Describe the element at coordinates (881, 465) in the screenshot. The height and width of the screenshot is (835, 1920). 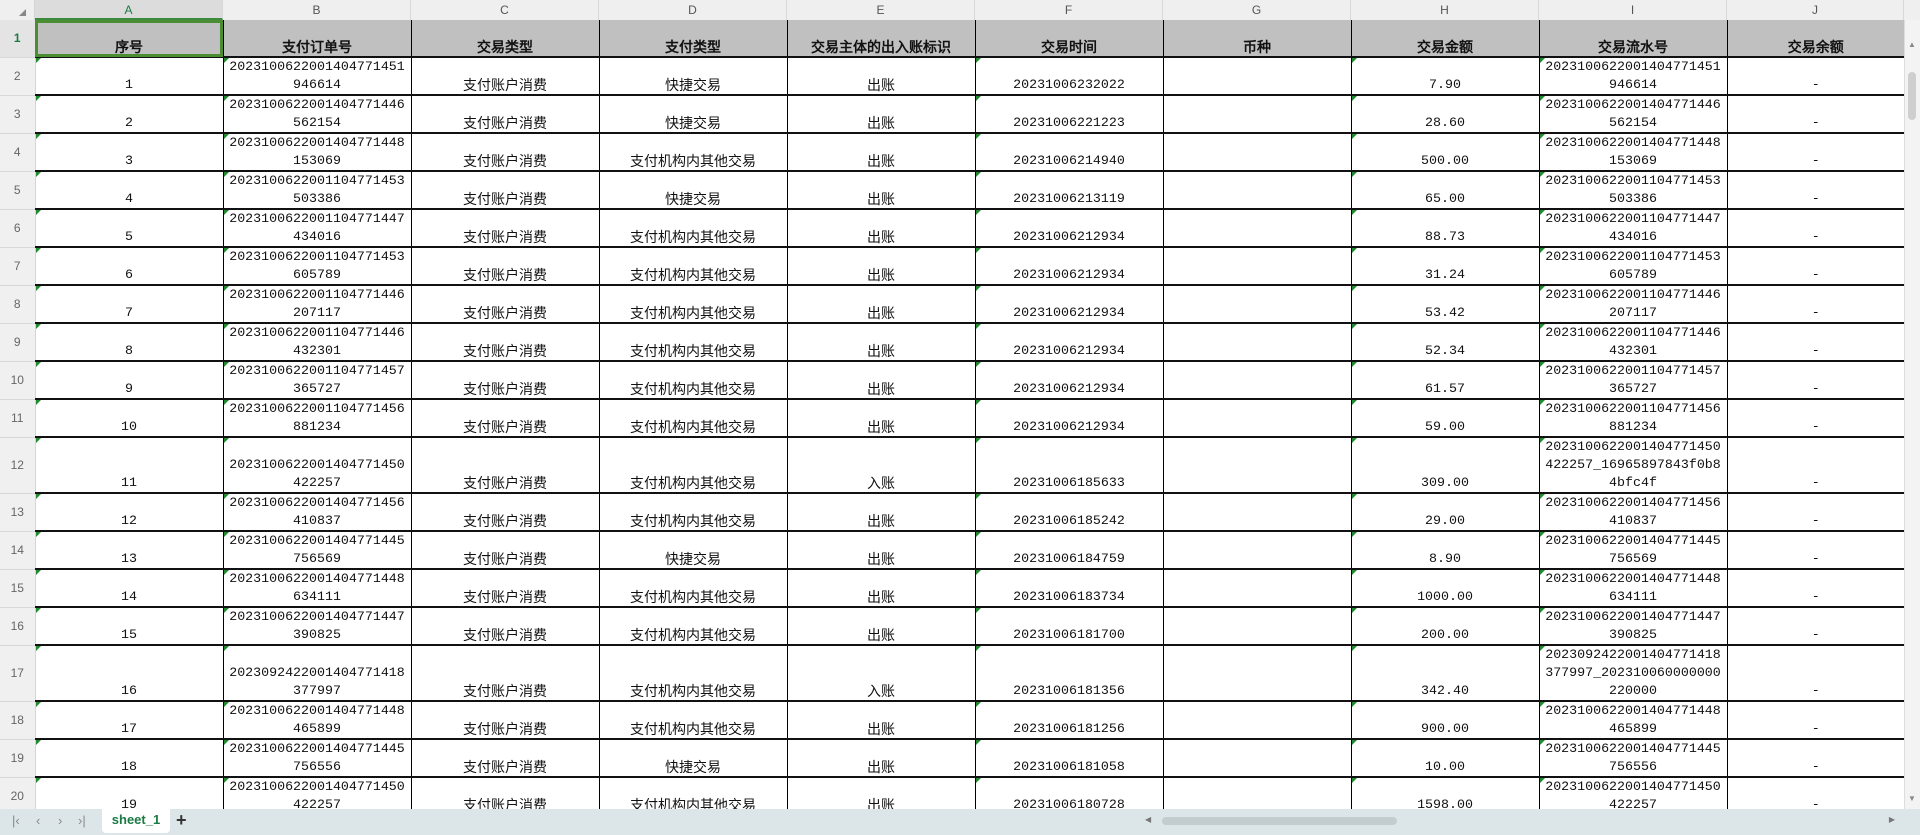
I see `cell-in-out-flag: 入账` at that location.